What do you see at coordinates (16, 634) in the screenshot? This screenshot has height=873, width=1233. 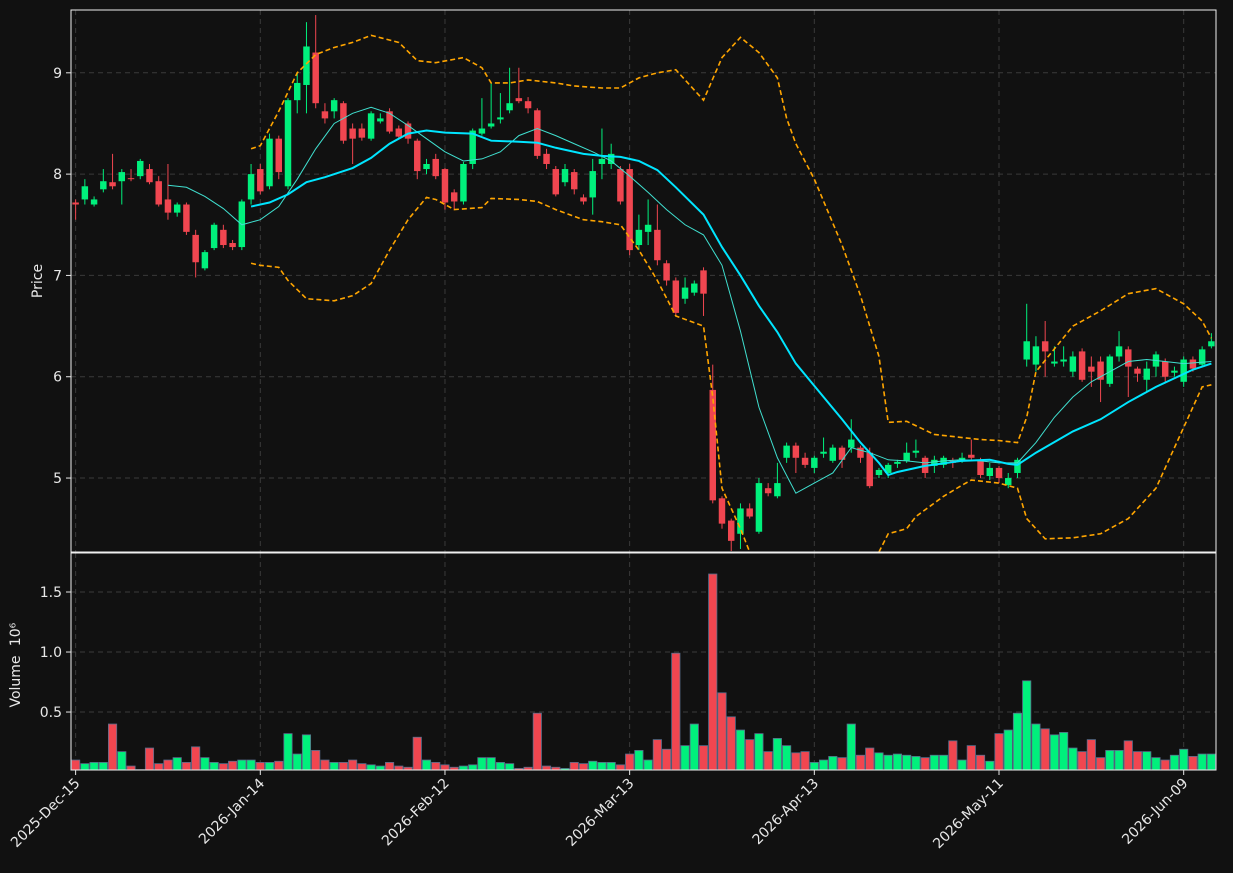 I see `y-axis-scale: 10⁶` at bounding box center [16, 634].